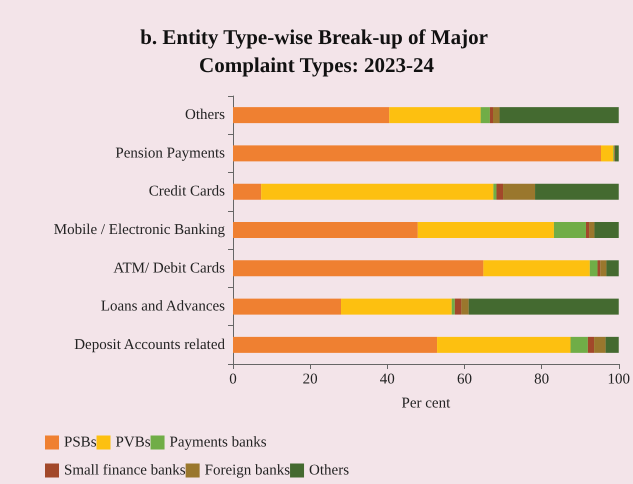 The width and height of the screenshot is (633, 484). Describe the element at coordinates (310, 380) in the screenshot. I see `x-tick-label: 20` at that location.